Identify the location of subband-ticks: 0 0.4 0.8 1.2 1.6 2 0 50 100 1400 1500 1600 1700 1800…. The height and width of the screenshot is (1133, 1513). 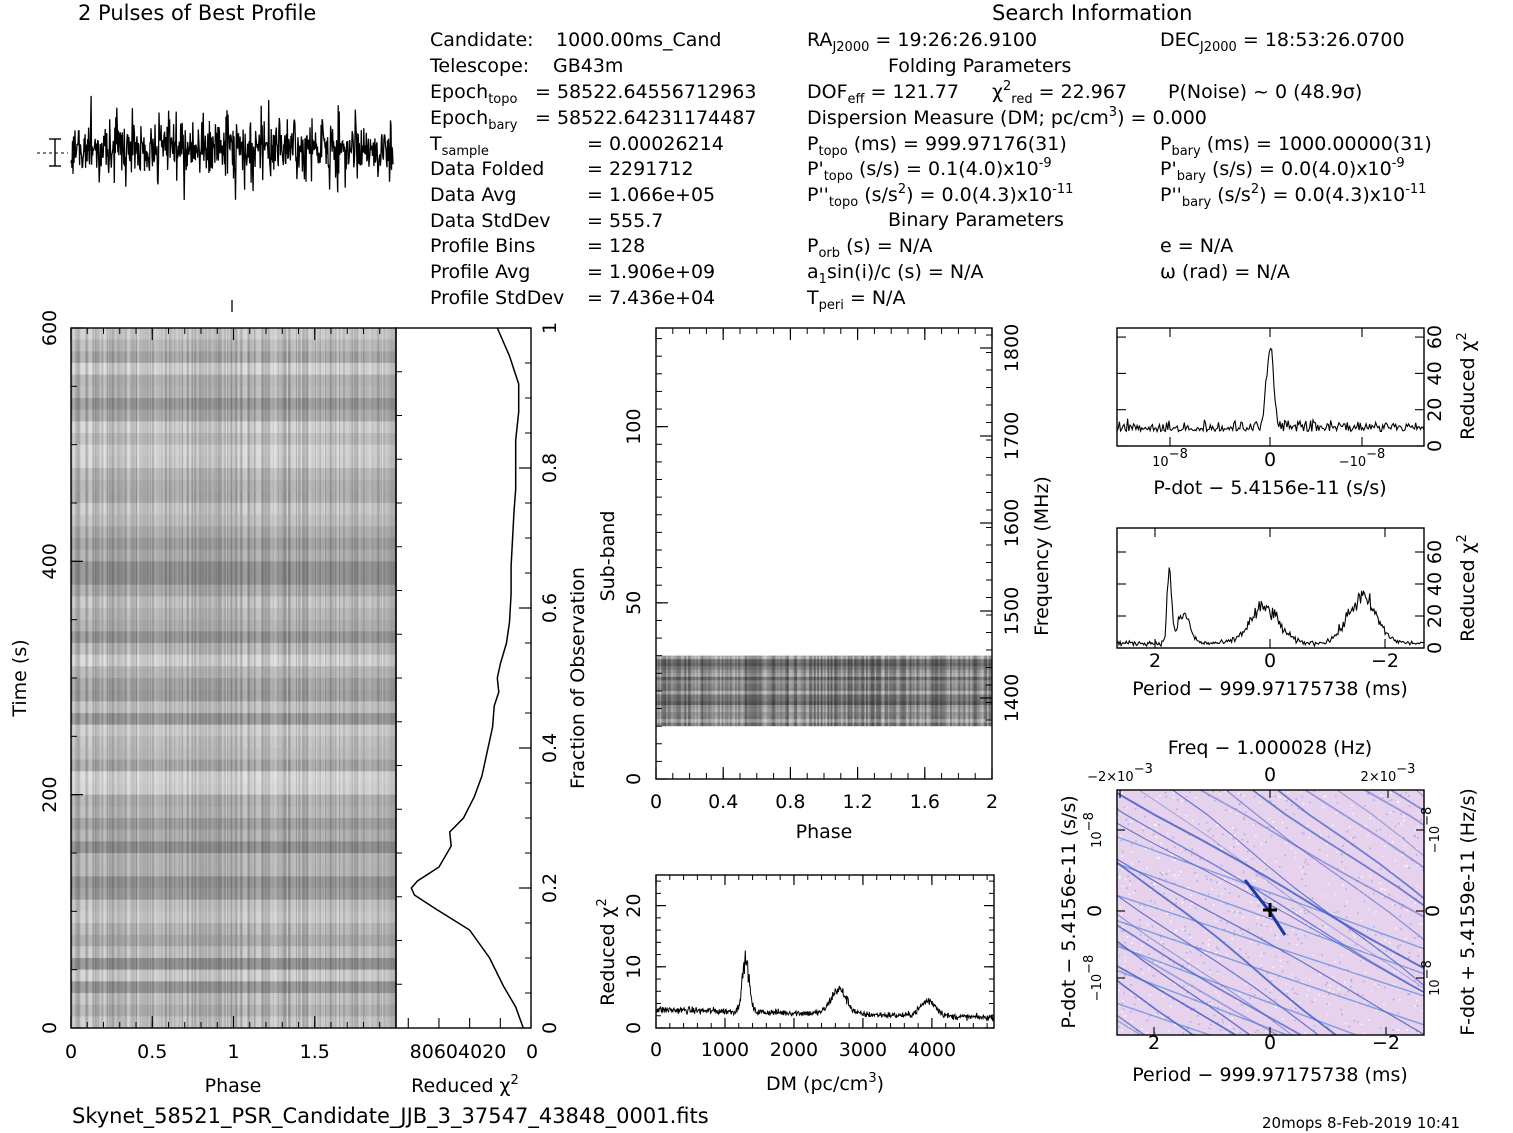
(825, 583).